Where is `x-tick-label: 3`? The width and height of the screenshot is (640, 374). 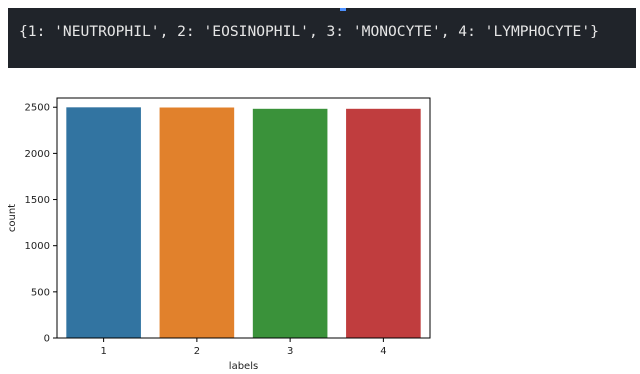 x-tick-label: 3 is located at coordinates (290, 351).